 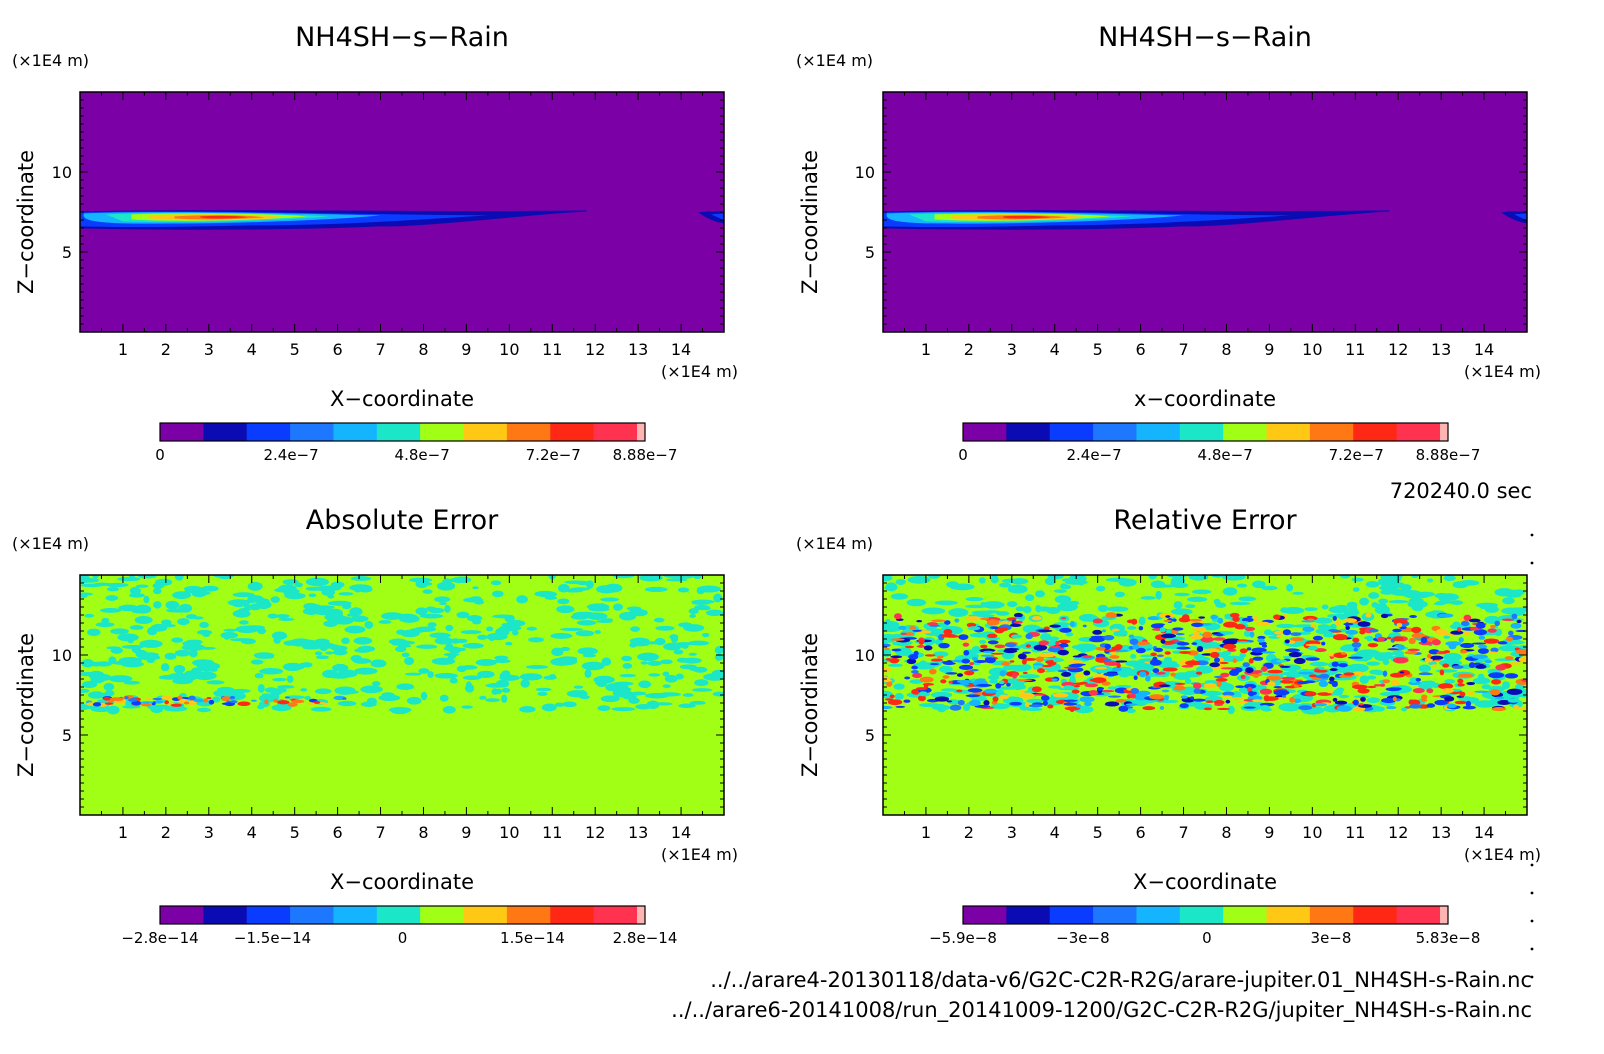 I want to click on colorbar-tick-label: 5.83e−8, so click(x=1448, y=938).